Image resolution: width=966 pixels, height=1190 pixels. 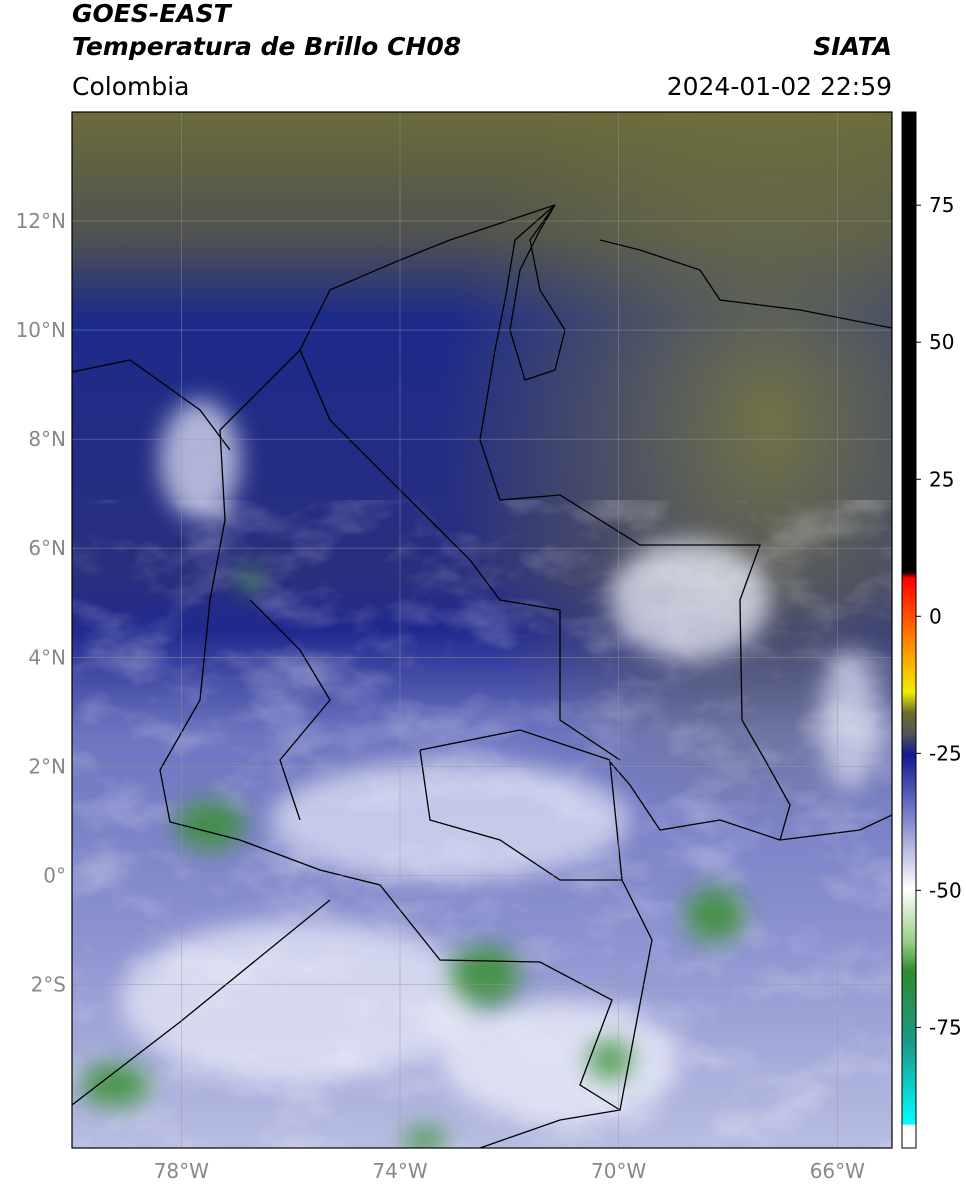 What do you see at coordinates (130, 86) in the screenshot?
I see `region: Colombia` at bounding box center [130, 86].